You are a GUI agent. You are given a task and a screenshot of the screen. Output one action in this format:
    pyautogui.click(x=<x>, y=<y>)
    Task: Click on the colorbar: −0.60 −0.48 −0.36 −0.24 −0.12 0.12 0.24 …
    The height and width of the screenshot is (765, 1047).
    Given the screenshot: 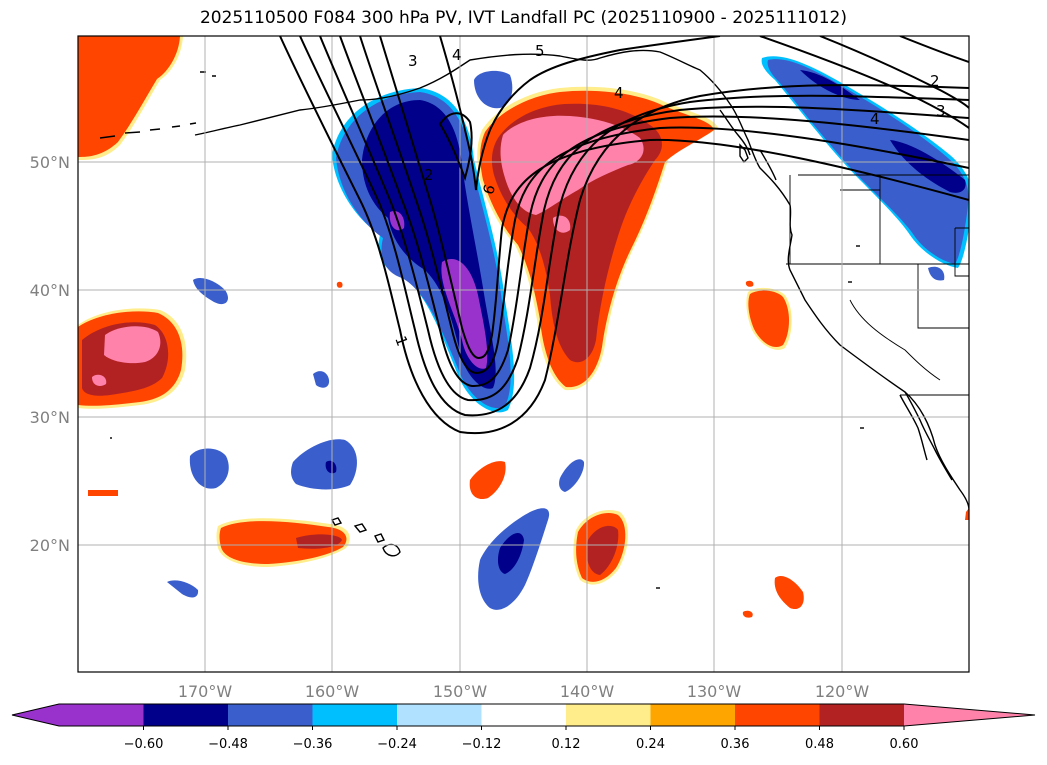 What is the action you would take?
    pyautogui.click(x=523, y=727)
    